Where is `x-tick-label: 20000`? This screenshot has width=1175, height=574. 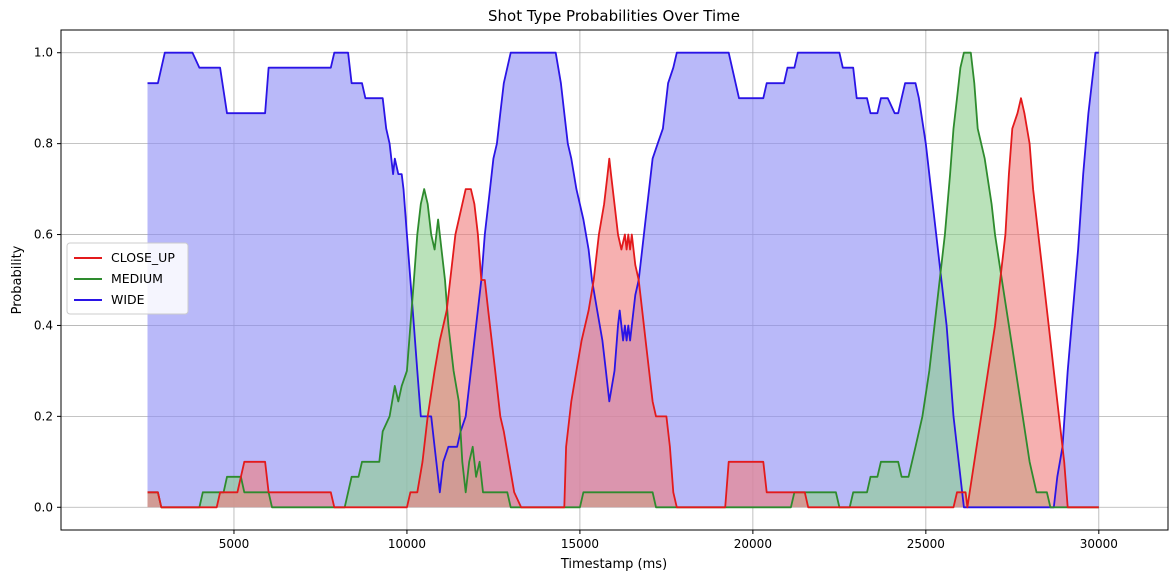 x-tick-label: 20000 is located at coordinates (753, 544).